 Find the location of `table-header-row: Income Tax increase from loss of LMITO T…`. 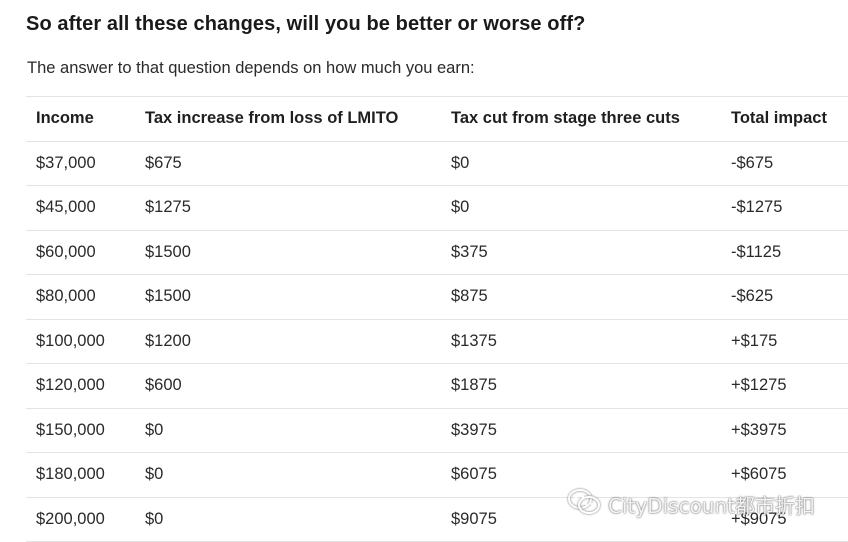

table-header-row: Income Tax increase from loss of LMITO T… is located at coordinates (437, 118).